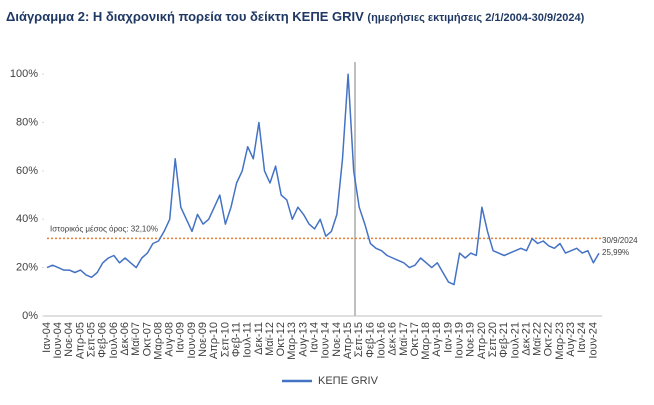  Describe the element at coordinates (448, 337) in the screenshot. I see `x-tick-label: Ιαν-19` at that location.